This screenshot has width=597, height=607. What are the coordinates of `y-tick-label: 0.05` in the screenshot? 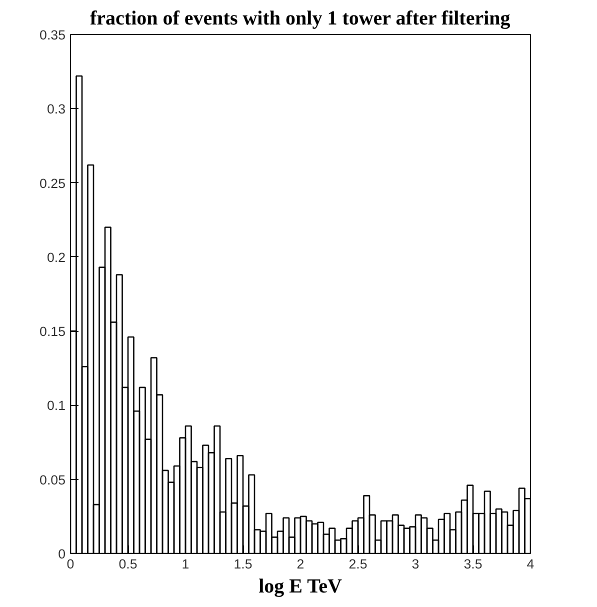 It's located at (53, 480).